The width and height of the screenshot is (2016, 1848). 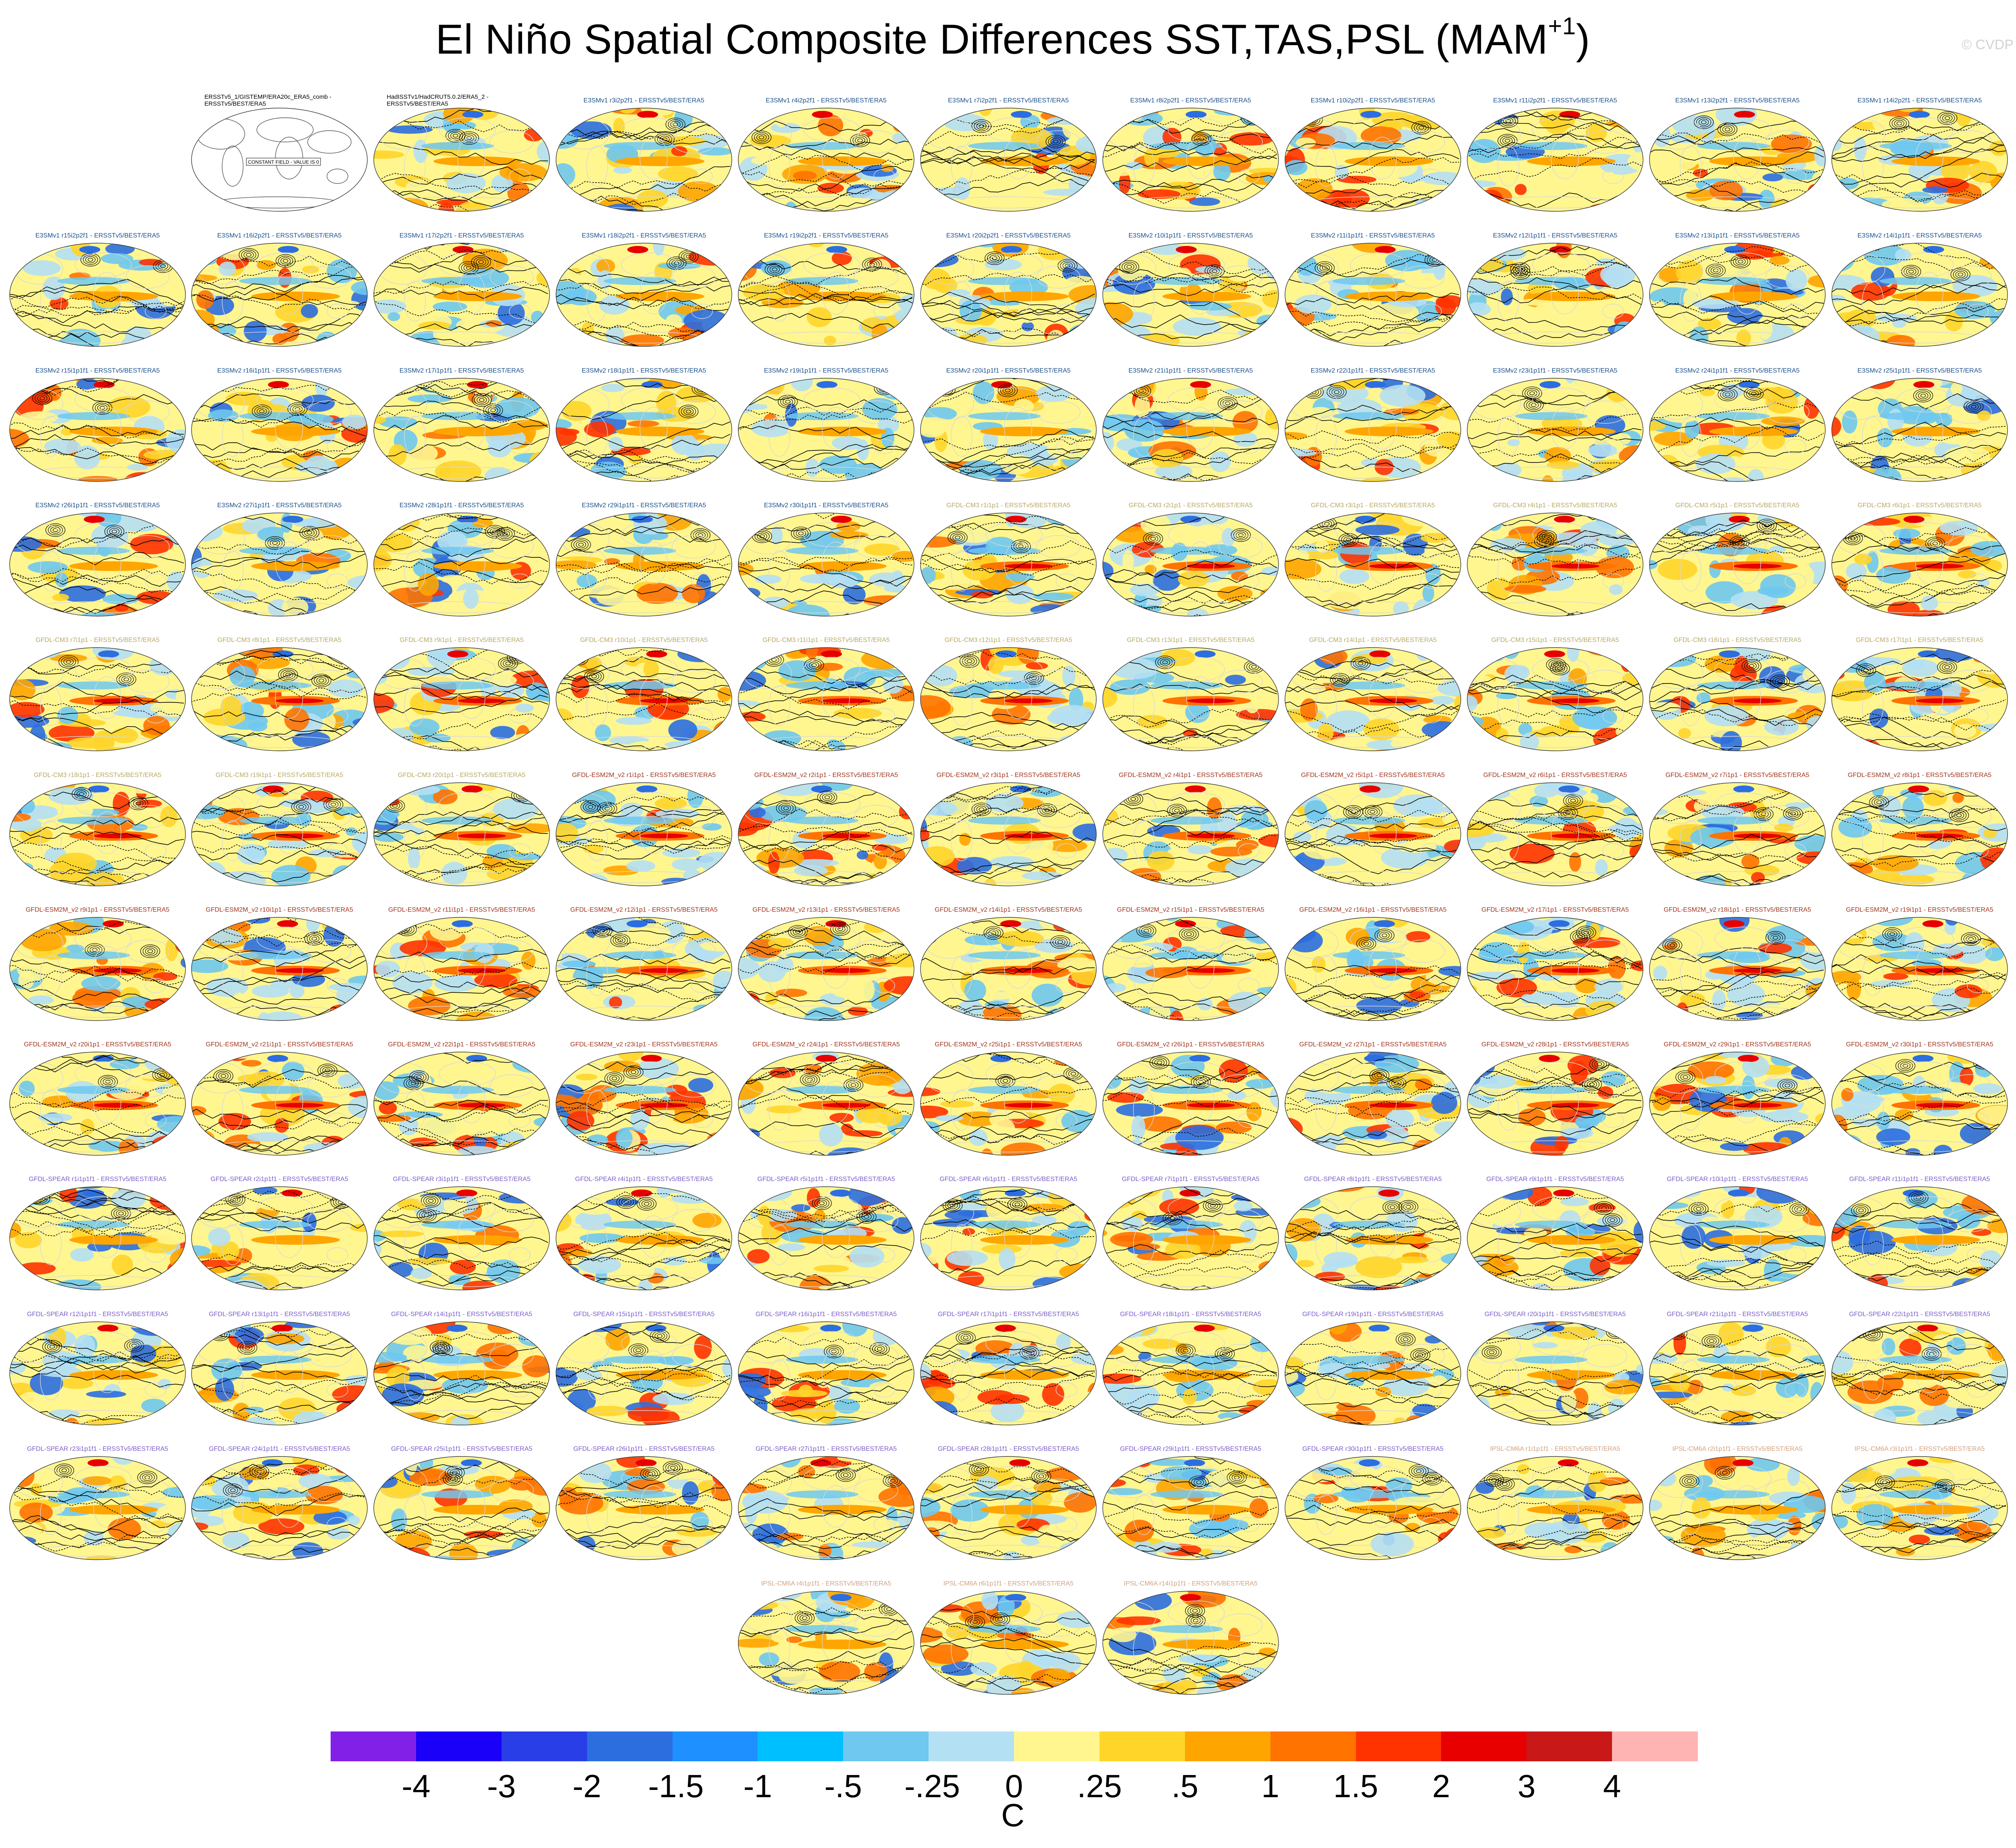 I want to click on panel-label: GFDL-CM3 r14i1p1 - ERSSTv5/BEST/ERA5, so click(x=1373, y=640).